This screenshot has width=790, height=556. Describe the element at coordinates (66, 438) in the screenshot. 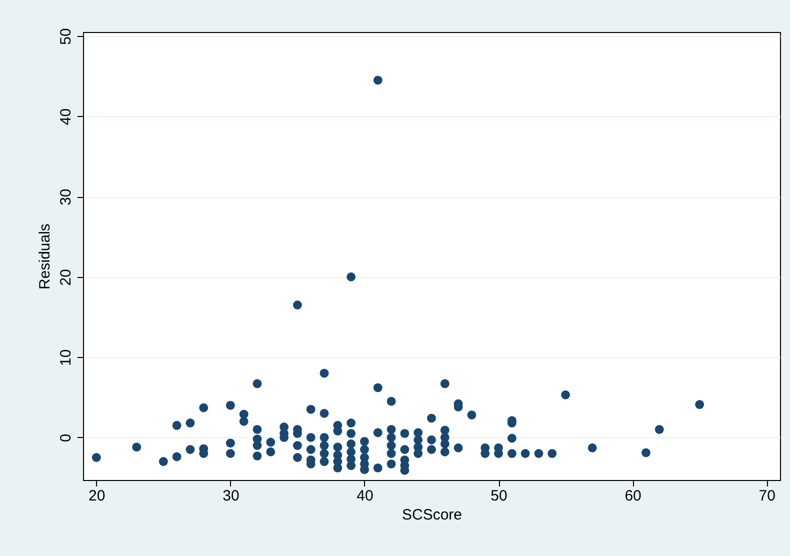

I see `y-tick-label: 0` at that location.